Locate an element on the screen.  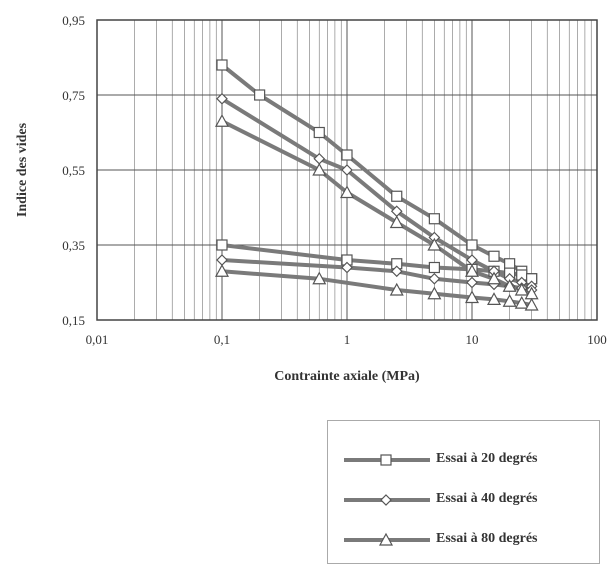
legend-item-40: Essai à 40 degrés is located at coordinates (463, 500).